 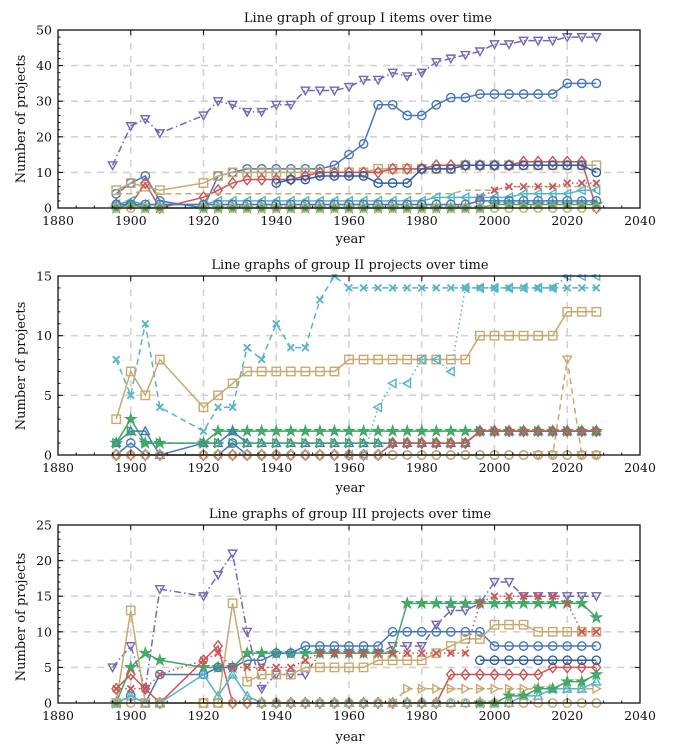 What do you see at coordinates (21, 617) in the screenshot?
I see `y-axis-label: Number of projects` at bounding box center [21, 617].